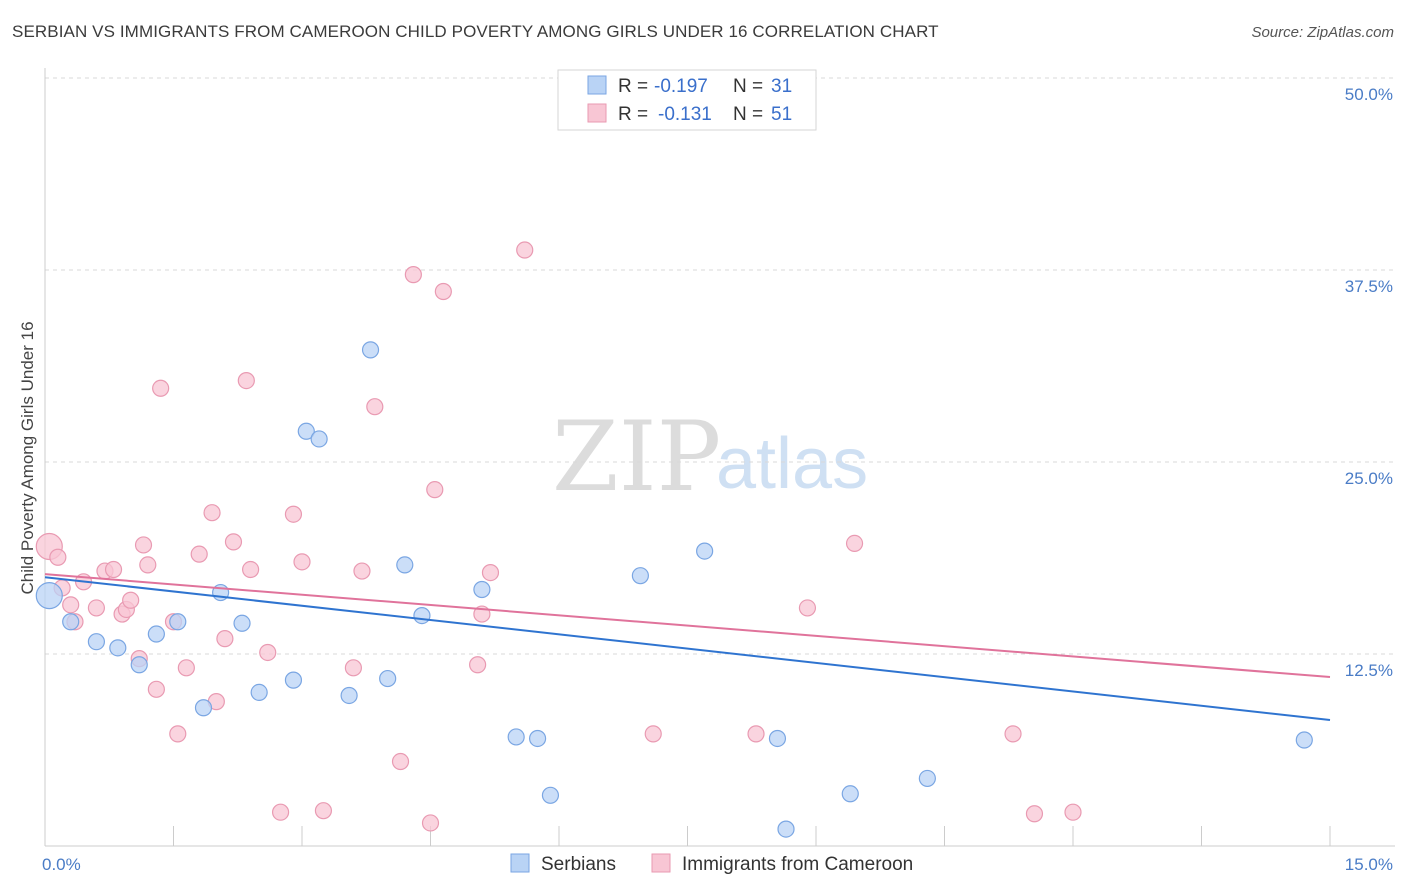 The width and height of the screenshot is (1406, 892). I want to click on bottom-legend: Serbians Immigrants from Cameroon, so click(711, 864).